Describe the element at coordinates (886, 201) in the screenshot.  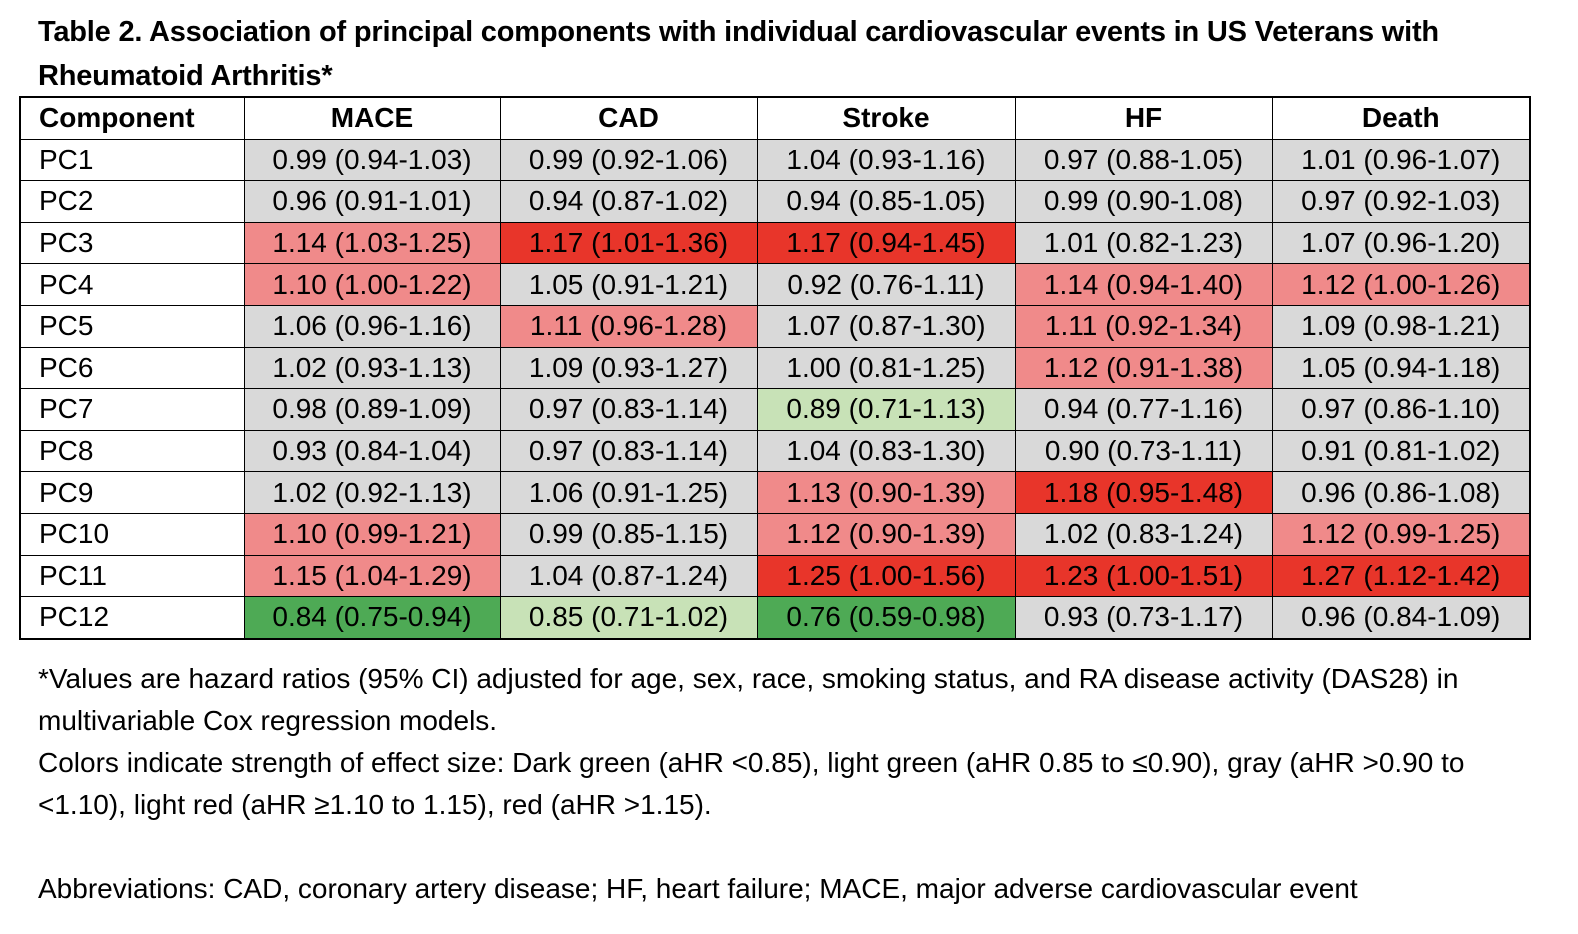
I see `hazard-ratio-cell-stroke: 0.94 (0.85-1.05)` at that location.